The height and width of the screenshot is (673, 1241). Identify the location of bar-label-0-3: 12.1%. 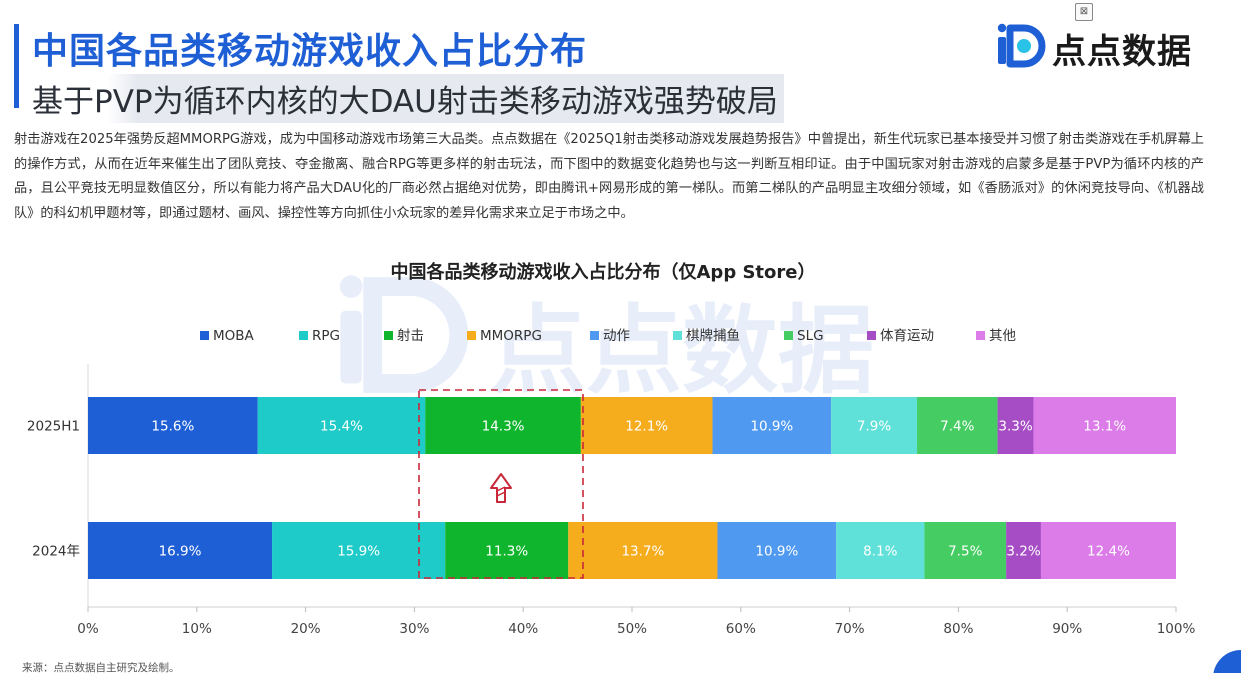
(646, 427).